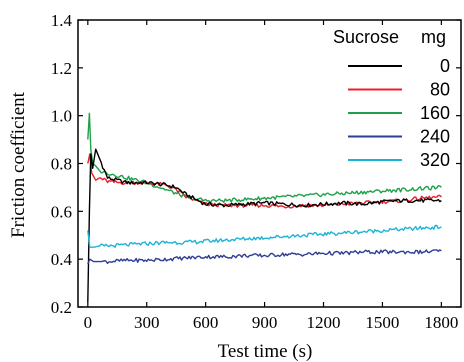 This screenshot has height=362, width=464. I want to click on x-tick-label: 0, so click(88, 322).